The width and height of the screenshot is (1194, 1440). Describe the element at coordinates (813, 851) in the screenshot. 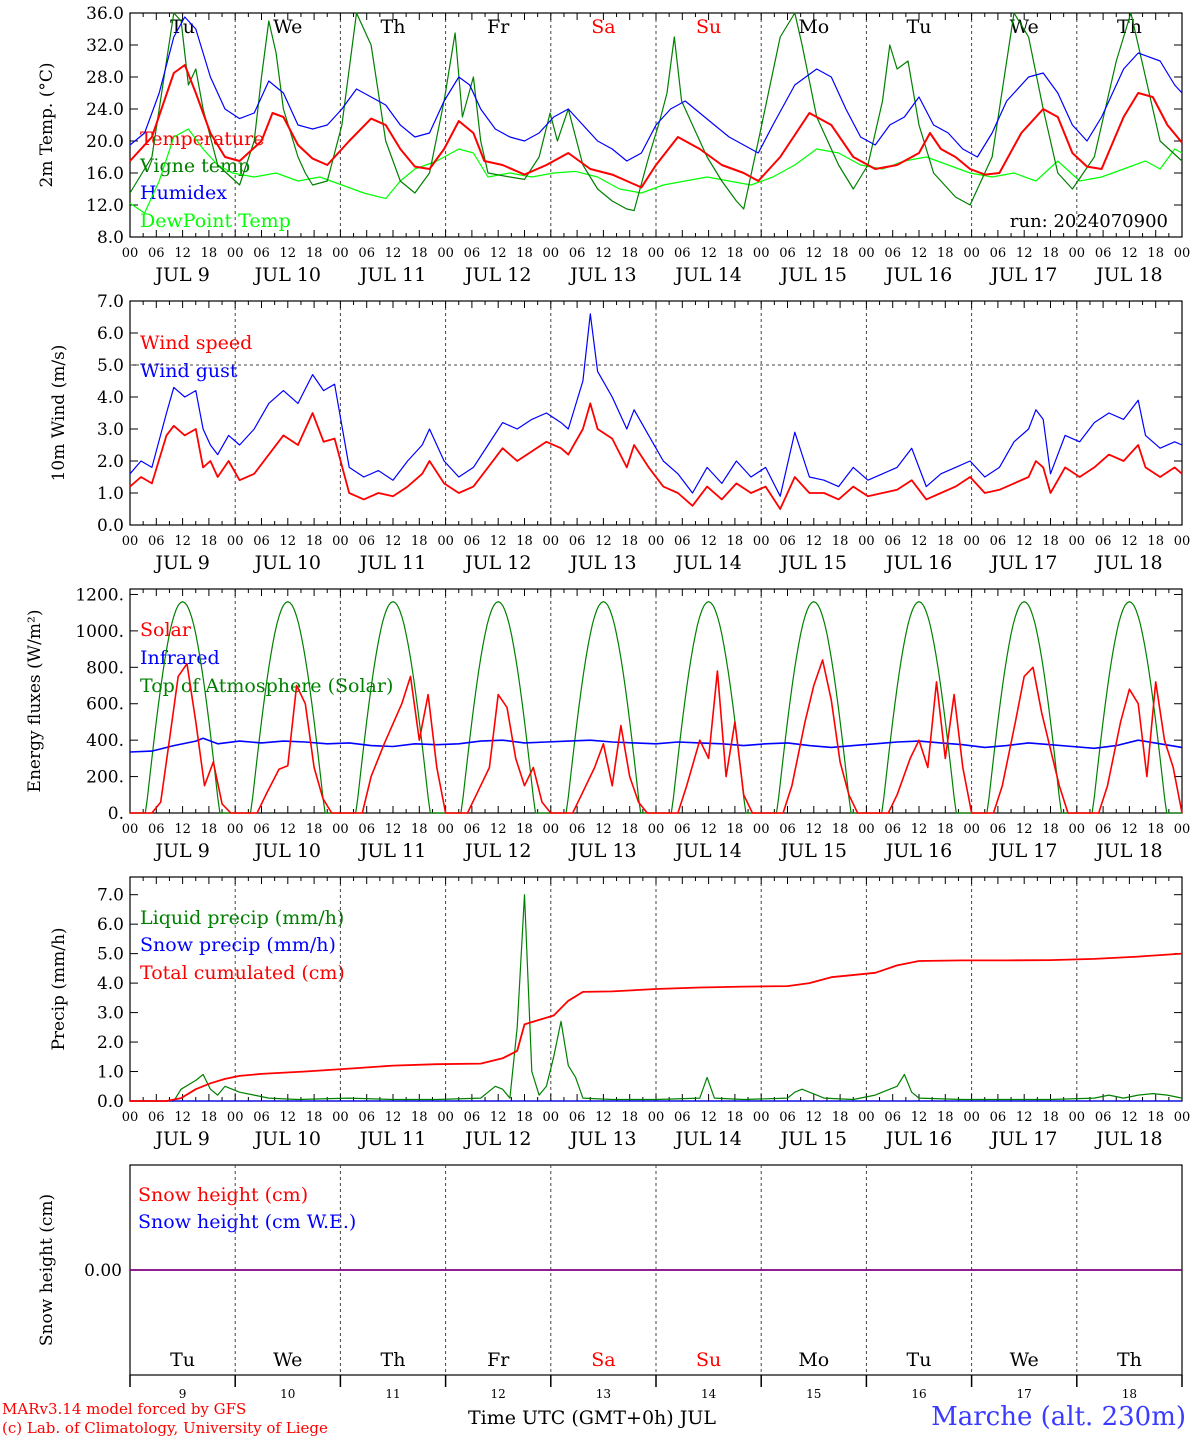

I see `date-label: JUL 15` at that location.